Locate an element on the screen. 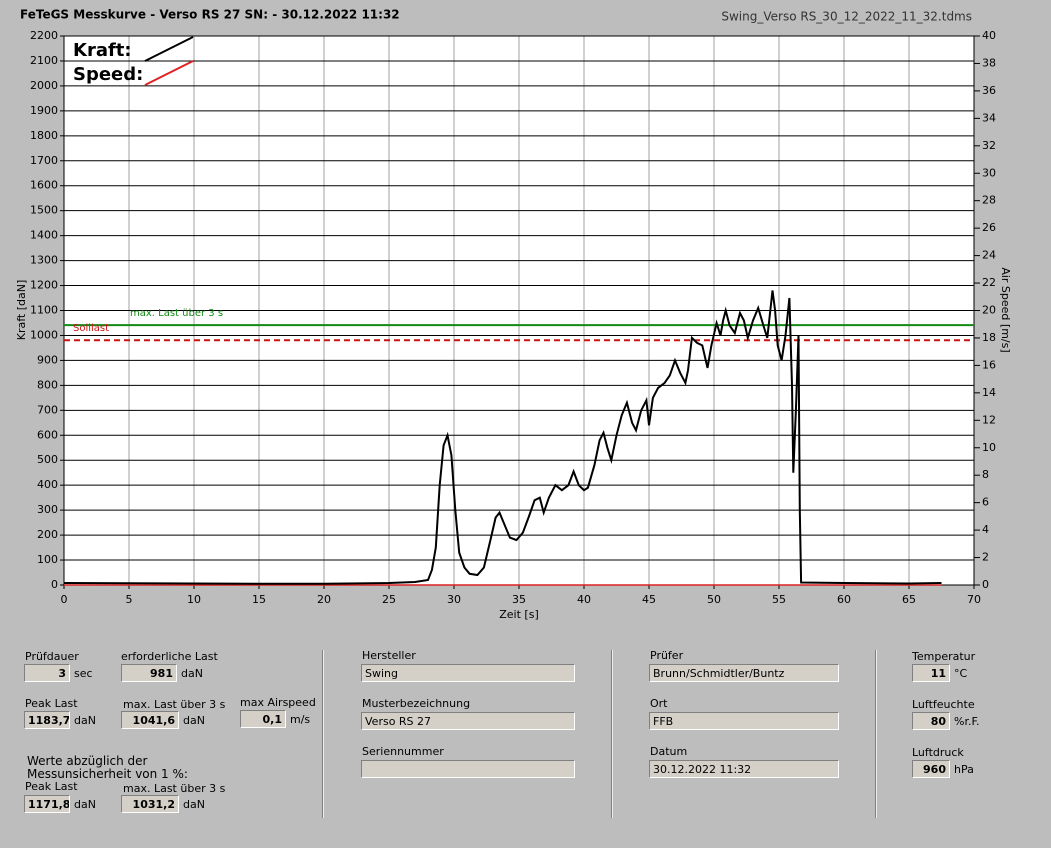 Image resolution: width=1051 pixels, height=848 pixels. y-tick-label: 700 is located at coordinates (47, 409).